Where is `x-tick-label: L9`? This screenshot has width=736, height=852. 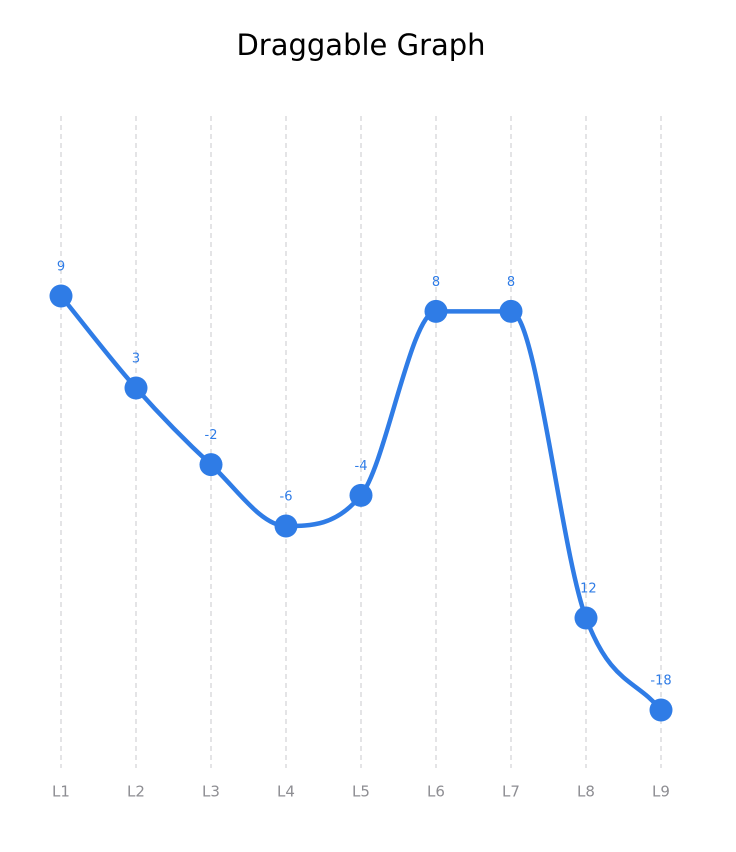
x-tick-label: L9 is located at coordinates (661, 792).